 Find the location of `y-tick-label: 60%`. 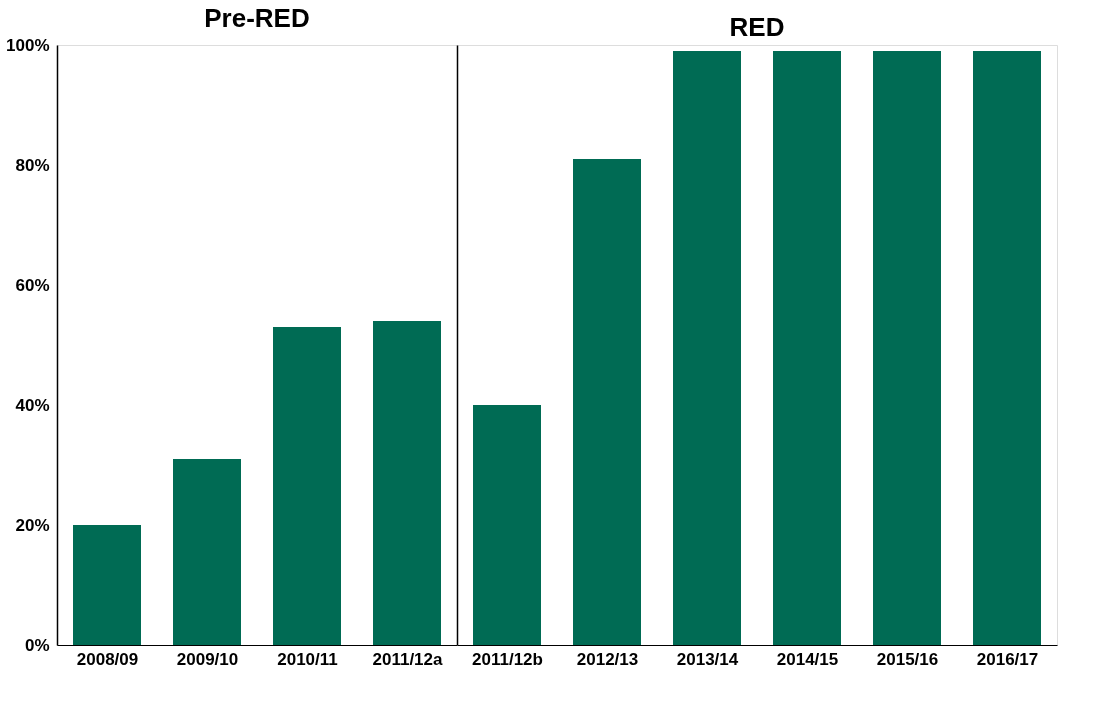

y-tick-label: 60% is located at coordinates (32, 285).